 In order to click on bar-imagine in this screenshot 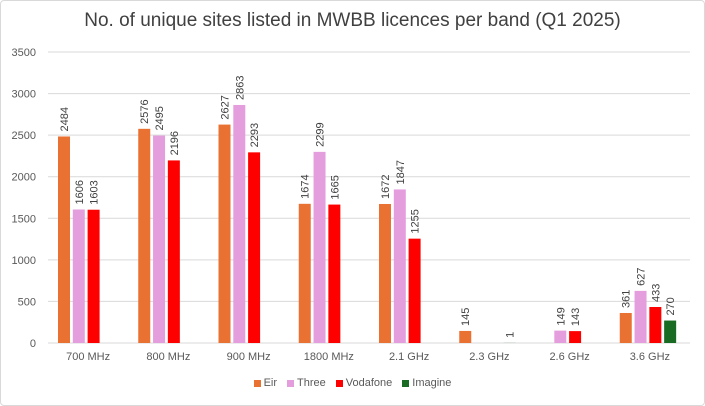, I will do `click(670, 331)`.